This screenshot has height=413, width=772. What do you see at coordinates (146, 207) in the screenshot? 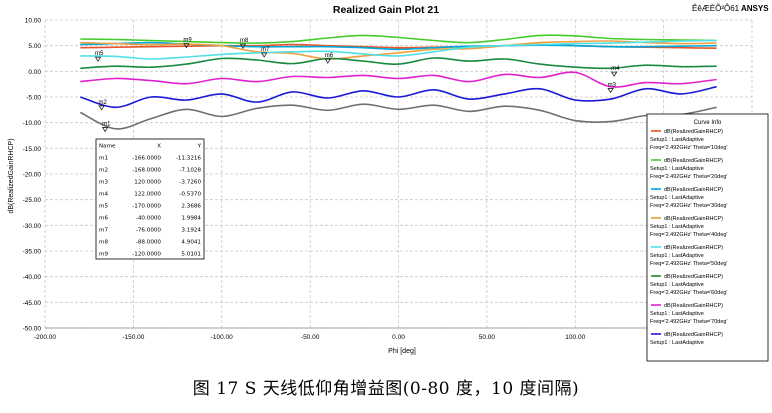
I see `marker-table-cell: -170.0000` at bounding box center [146, 207].